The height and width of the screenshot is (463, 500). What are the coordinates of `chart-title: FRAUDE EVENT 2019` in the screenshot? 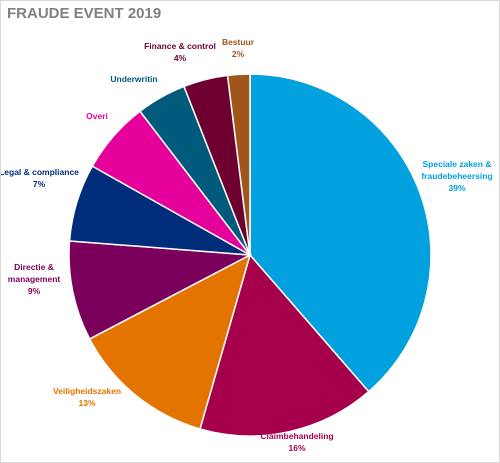 It's located at (84, 13).